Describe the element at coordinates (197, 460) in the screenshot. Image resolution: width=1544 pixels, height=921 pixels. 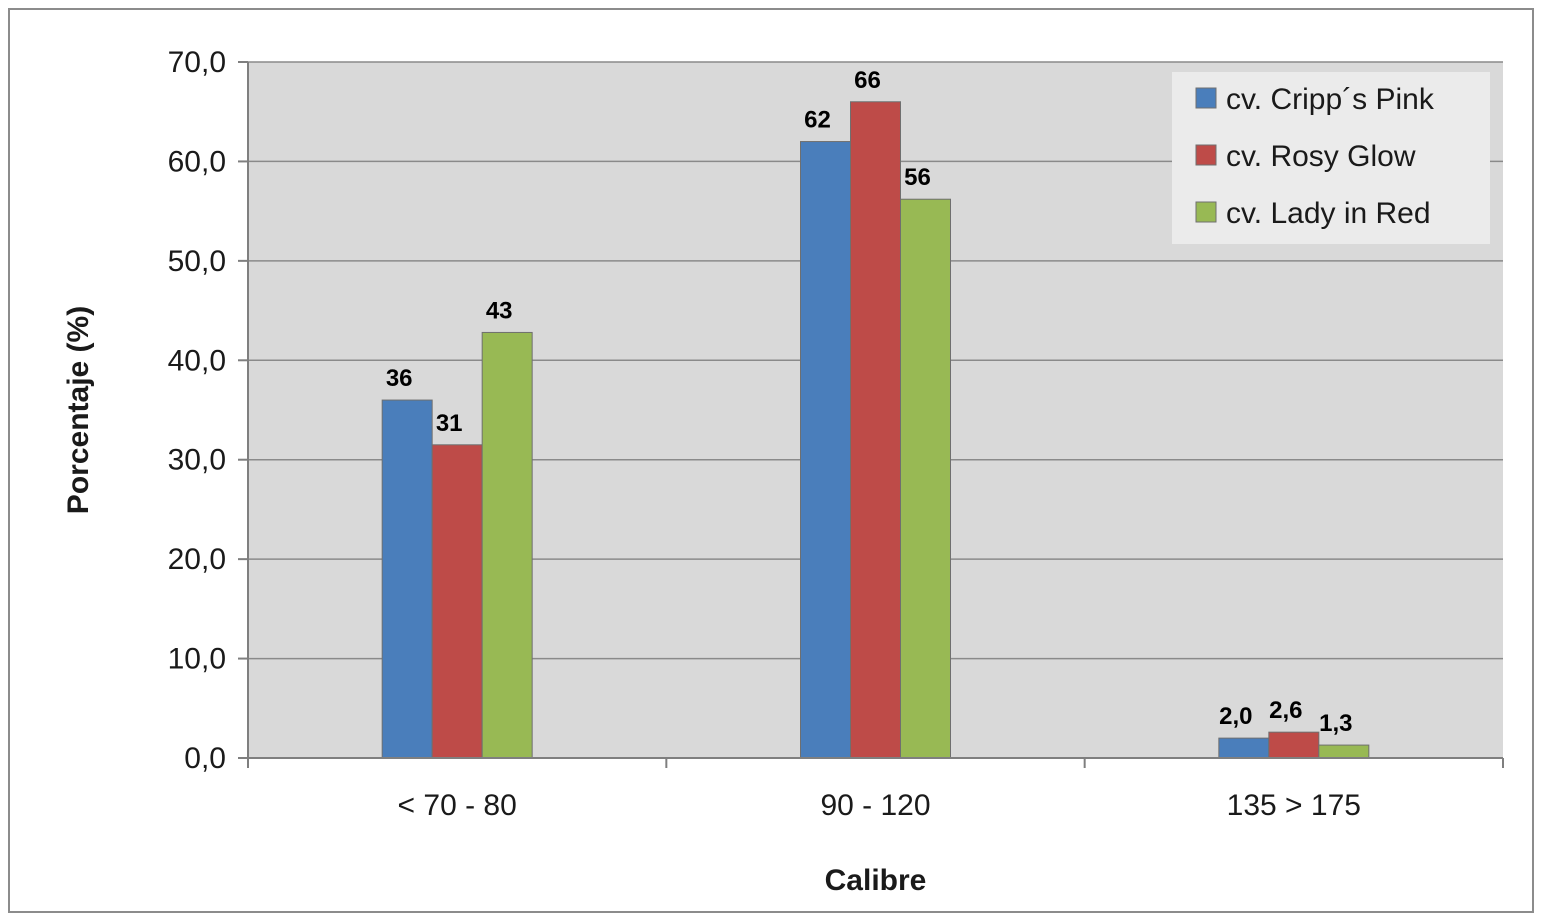
I see `y-tick-label: 30,0` at that location.